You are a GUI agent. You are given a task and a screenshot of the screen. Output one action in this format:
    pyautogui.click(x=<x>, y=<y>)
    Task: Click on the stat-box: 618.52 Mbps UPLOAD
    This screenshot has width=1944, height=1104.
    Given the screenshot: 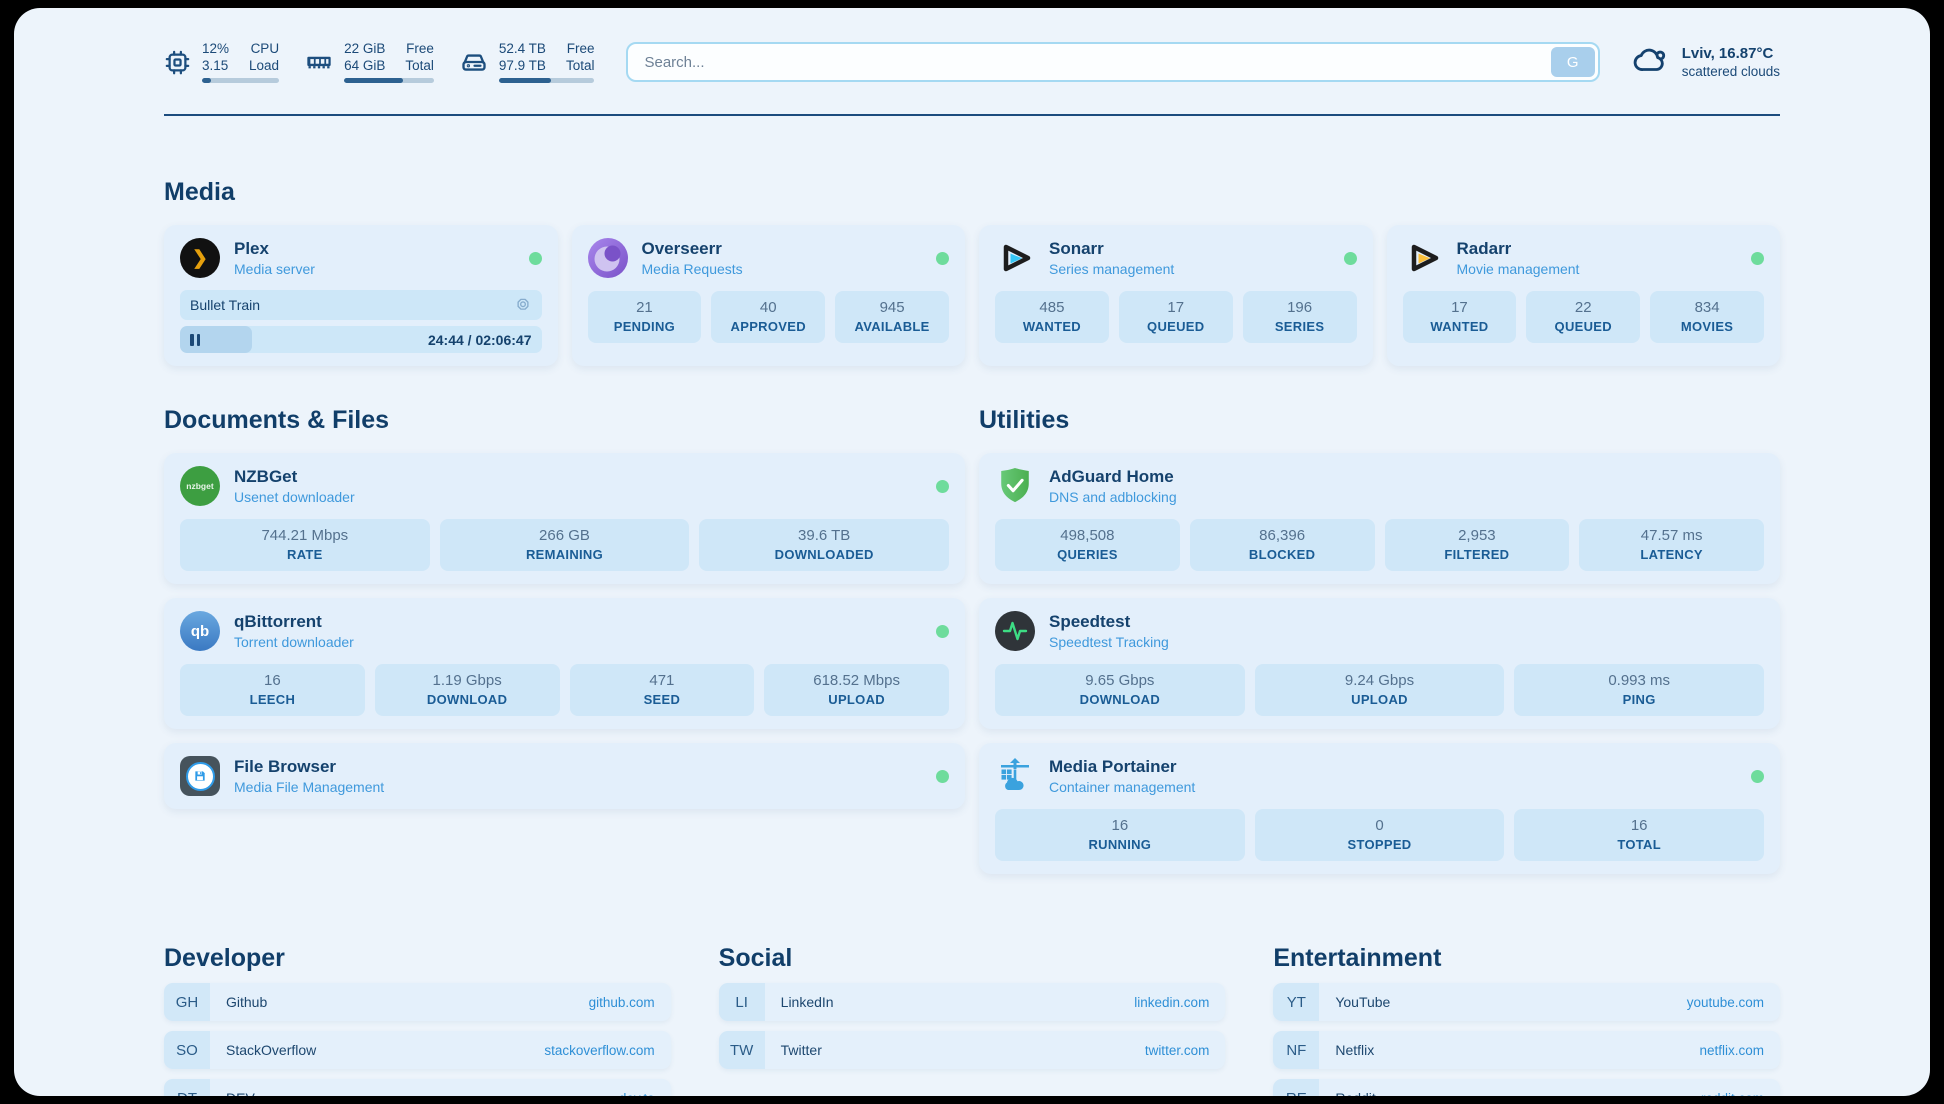 What is the action you would take?
    pyautogui.click(x=856, y=690)
    